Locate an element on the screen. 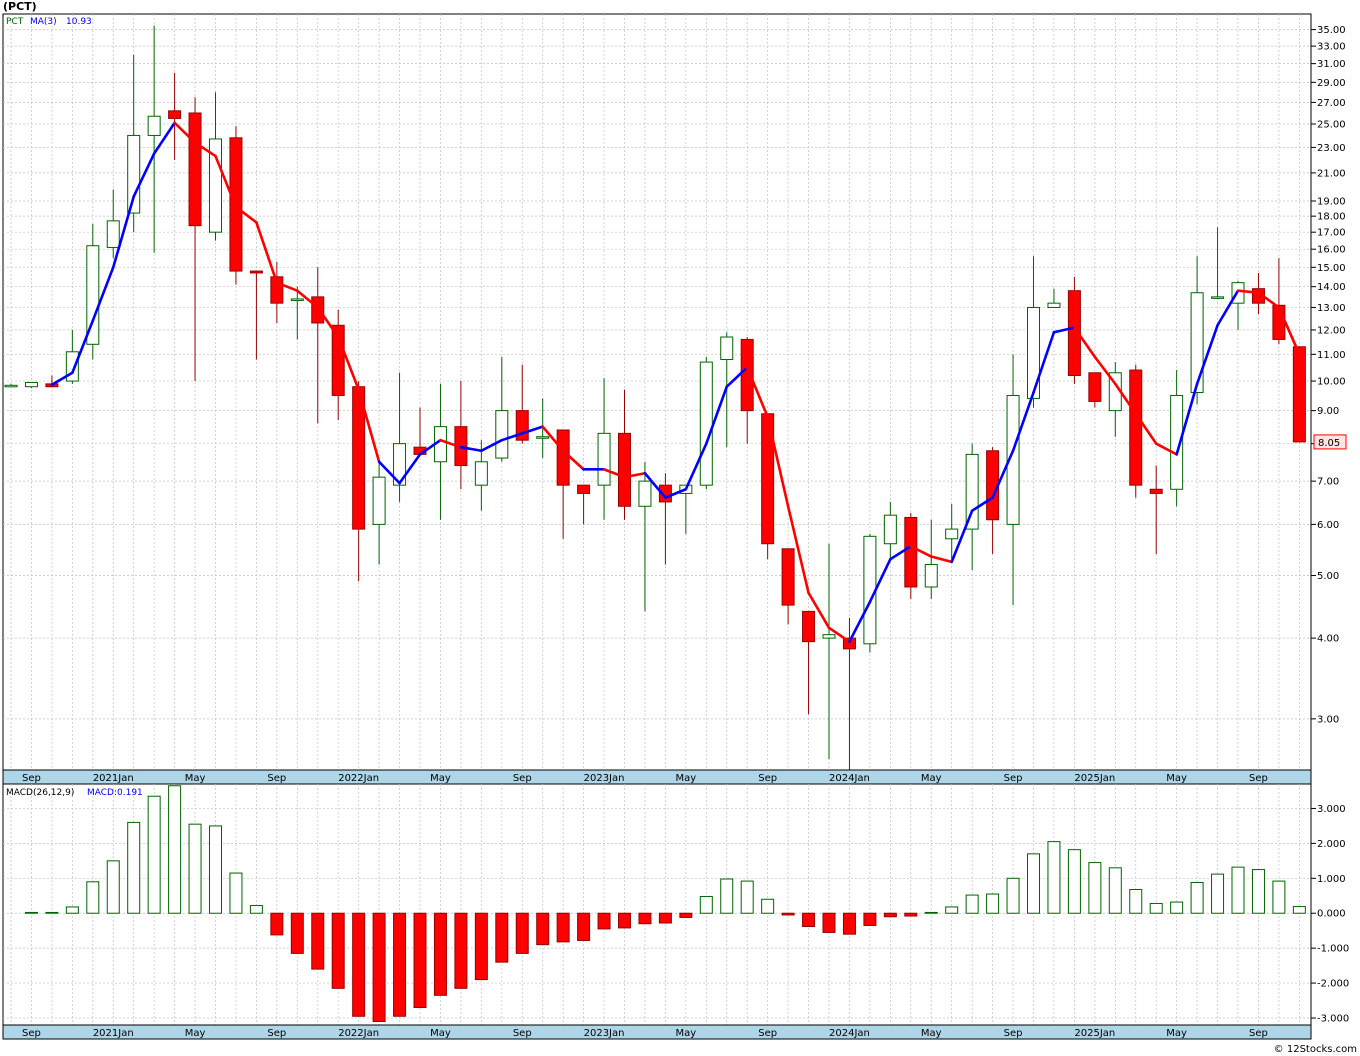  macd-label: MACD(26,12,9) is located at coordinates (40, 793).